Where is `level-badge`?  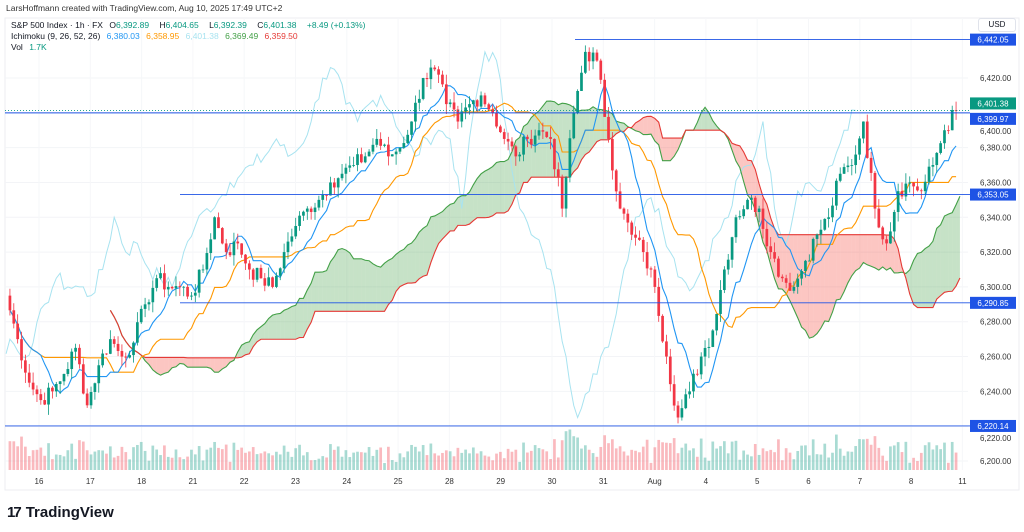 level-badge is located at coordinates (993, 118).